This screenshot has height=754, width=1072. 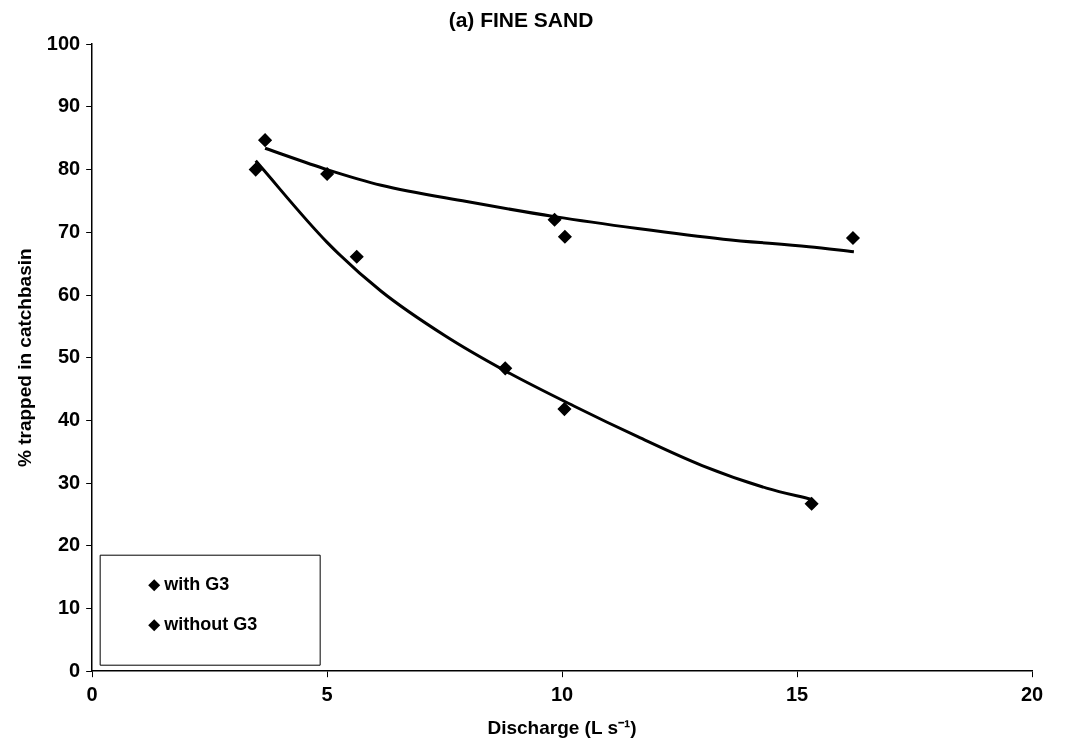 I want to click on y-tick-label: 50, so click(x=69, y=356).